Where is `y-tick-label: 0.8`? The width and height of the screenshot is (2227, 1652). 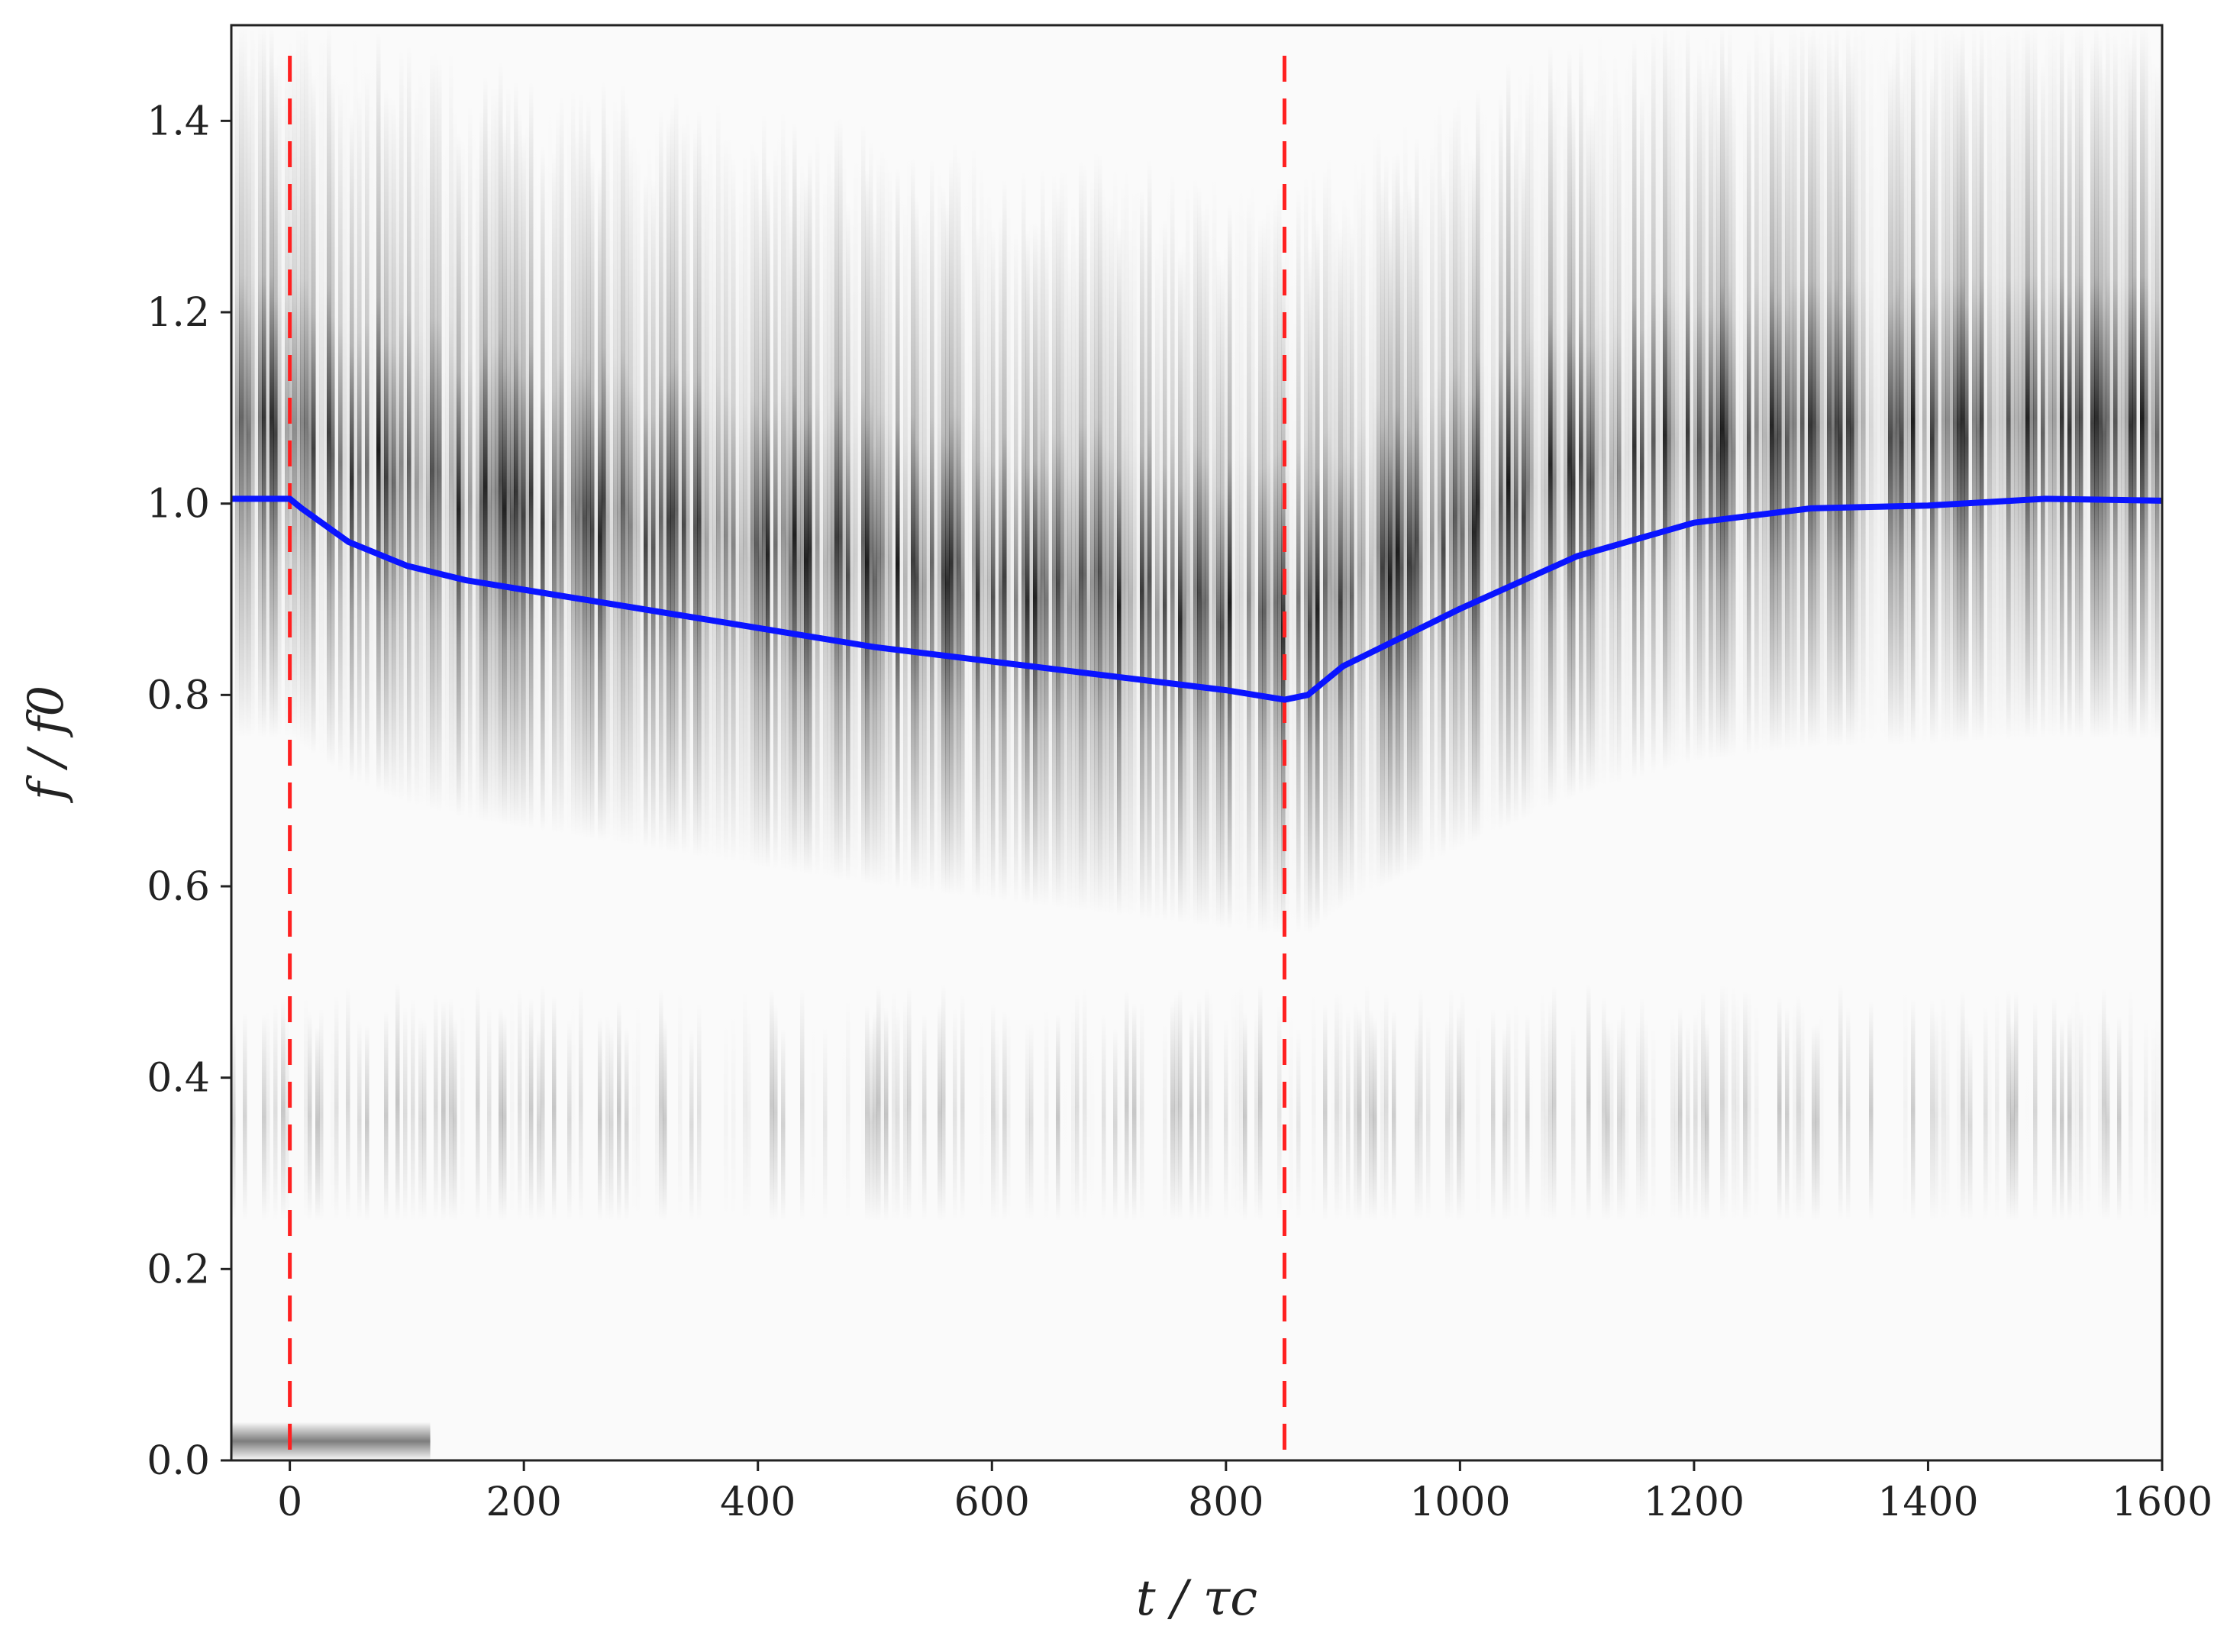
y-tick-label: 0.8 is located at coordinates (179, 695).